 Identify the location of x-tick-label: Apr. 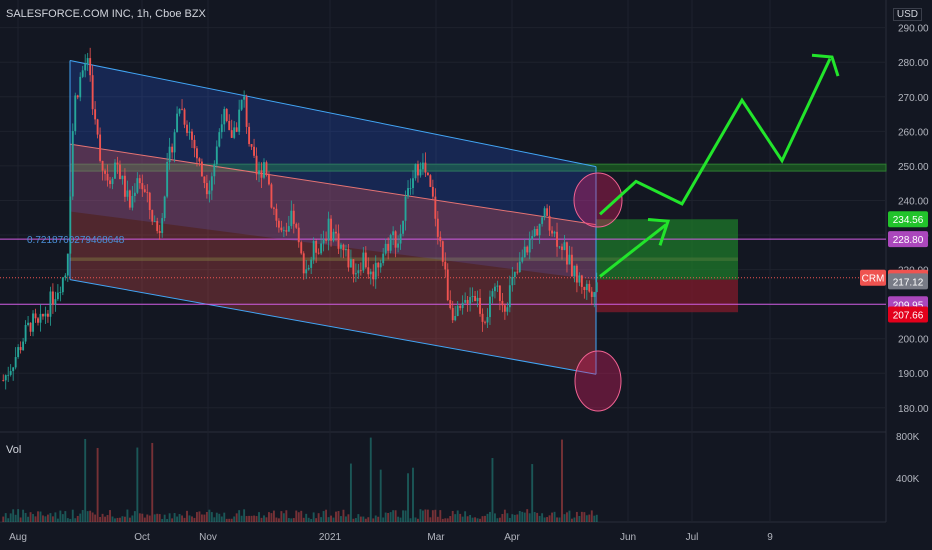
(512, 537).